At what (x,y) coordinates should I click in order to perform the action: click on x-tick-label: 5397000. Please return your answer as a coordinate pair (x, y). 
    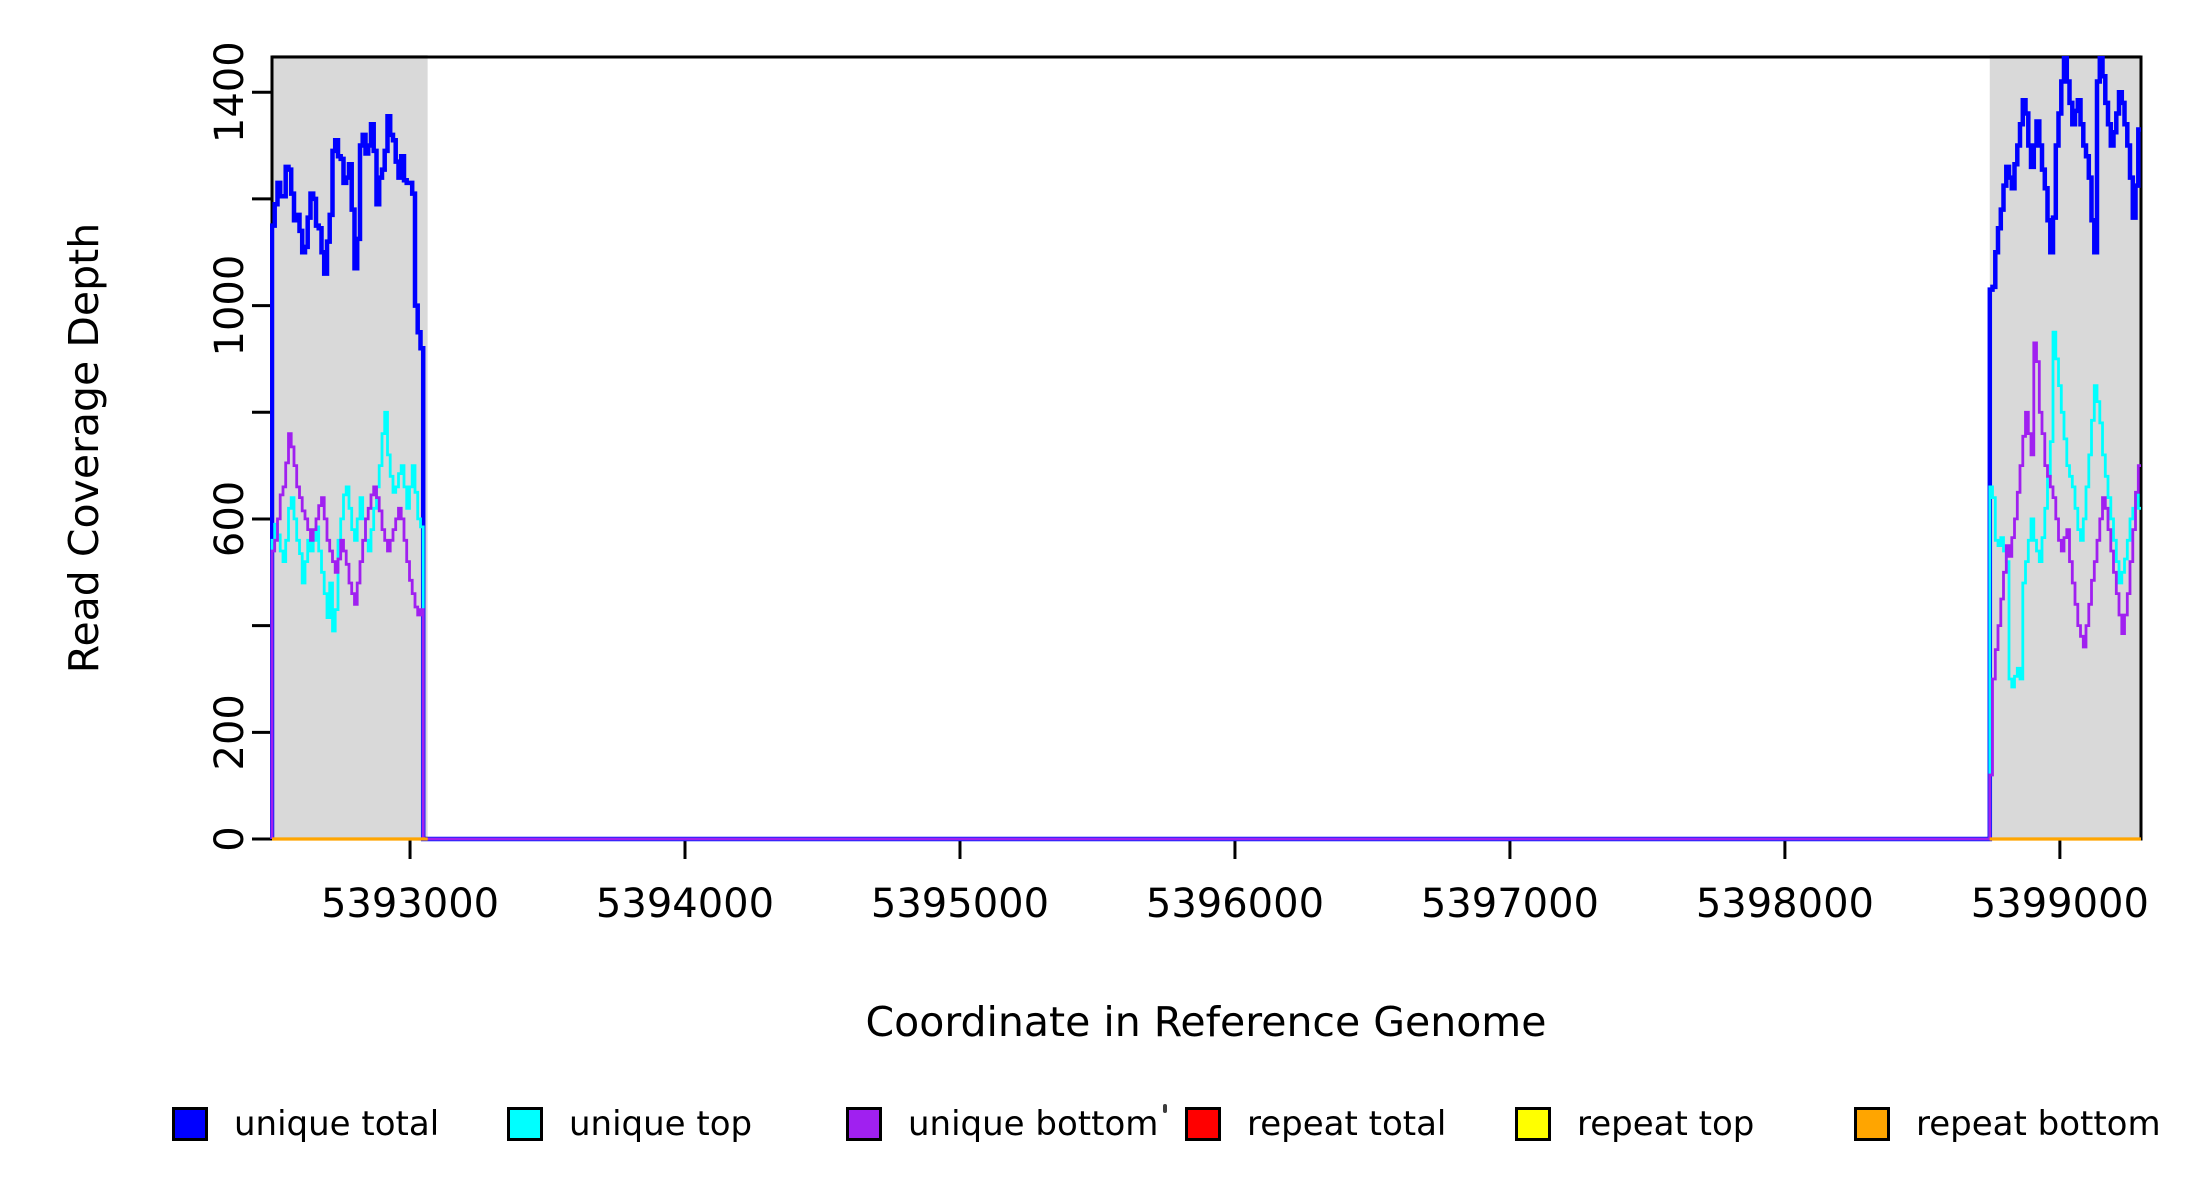
    Looking at the image, I should click on (1510, 904).